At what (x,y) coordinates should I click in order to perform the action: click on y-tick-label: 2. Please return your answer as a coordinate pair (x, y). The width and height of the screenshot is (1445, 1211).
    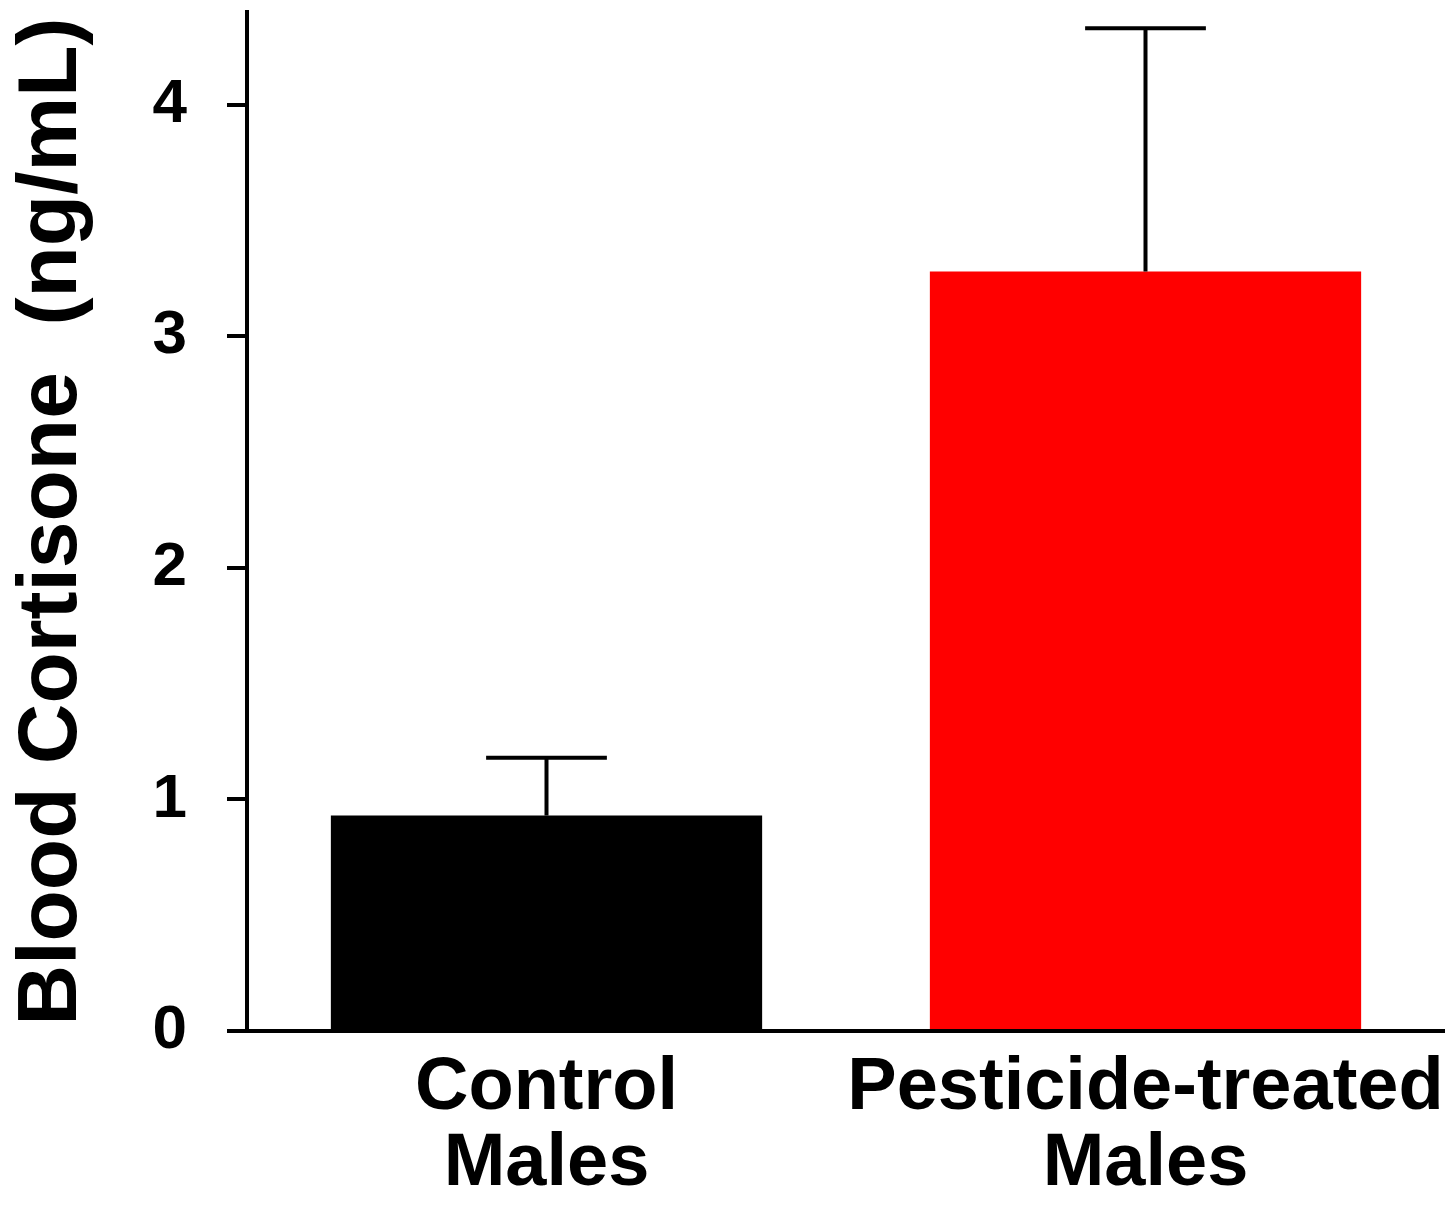
    Looking at the image, I should click on (169, 563).